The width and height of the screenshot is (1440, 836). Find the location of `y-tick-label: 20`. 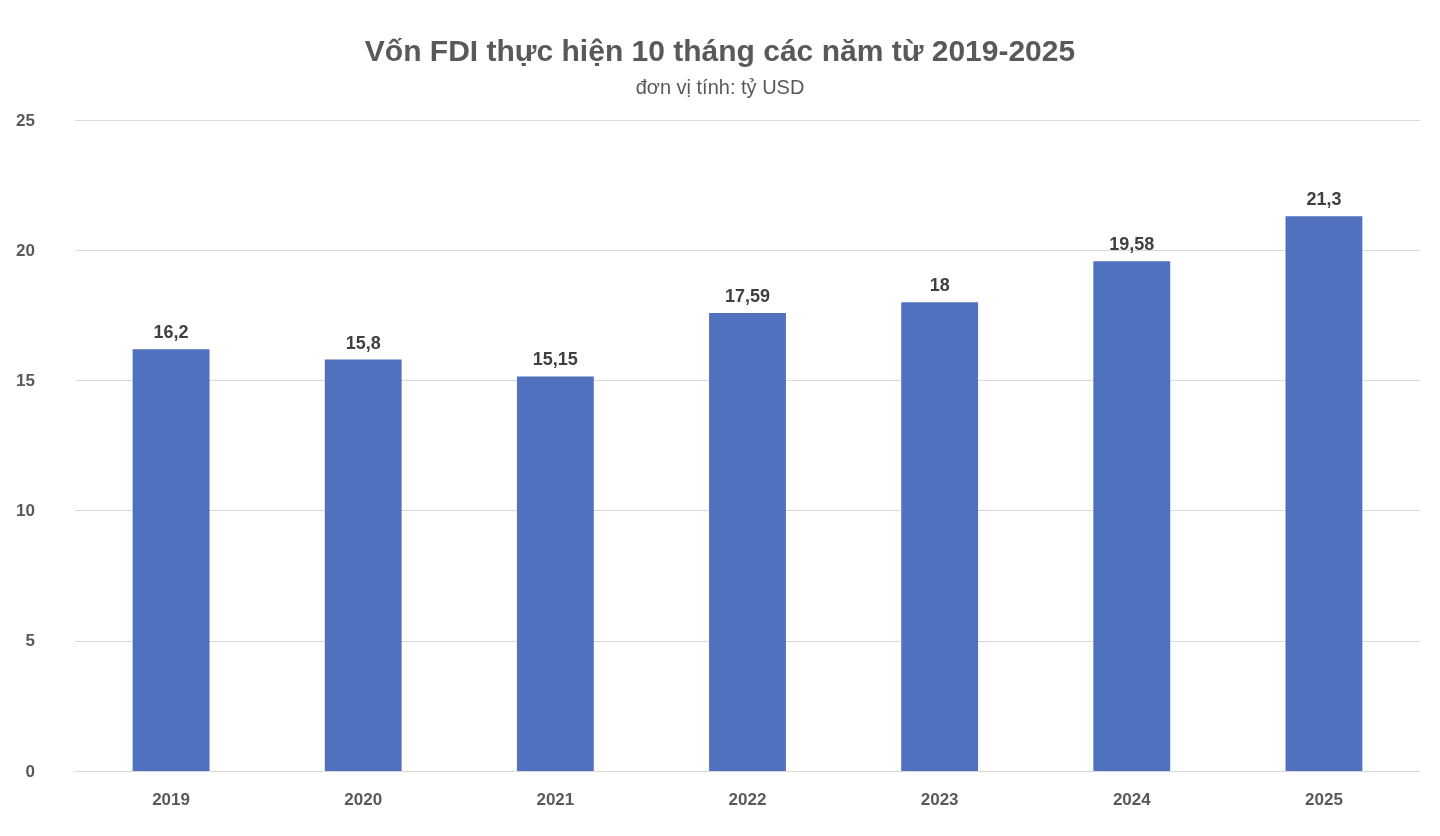

y-tick-label: 20 is located at coordinates (25, 250).